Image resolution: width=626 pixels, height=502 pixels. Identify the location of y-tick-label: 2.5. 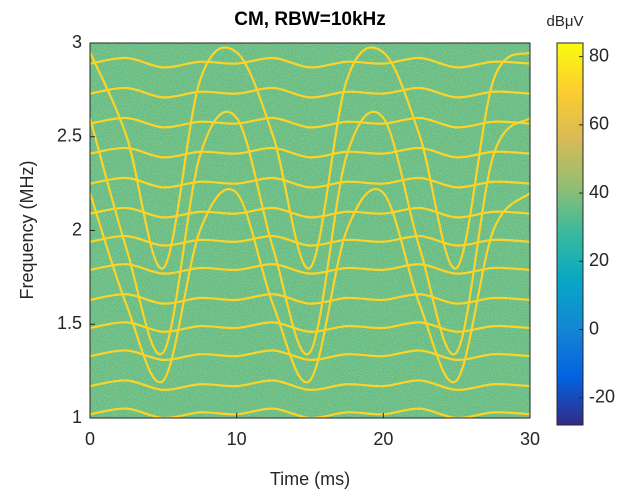
(69, 136).